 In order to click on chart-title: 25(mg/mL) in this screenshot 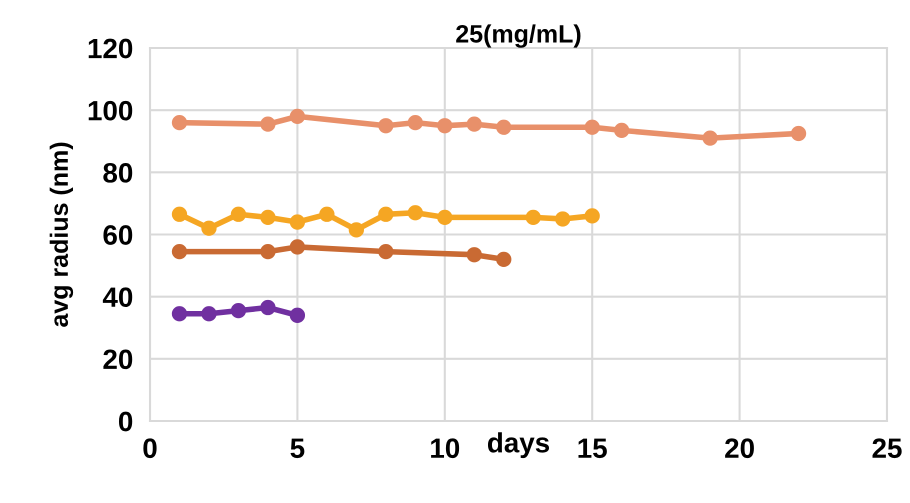, I will do `click(518, 36)`.